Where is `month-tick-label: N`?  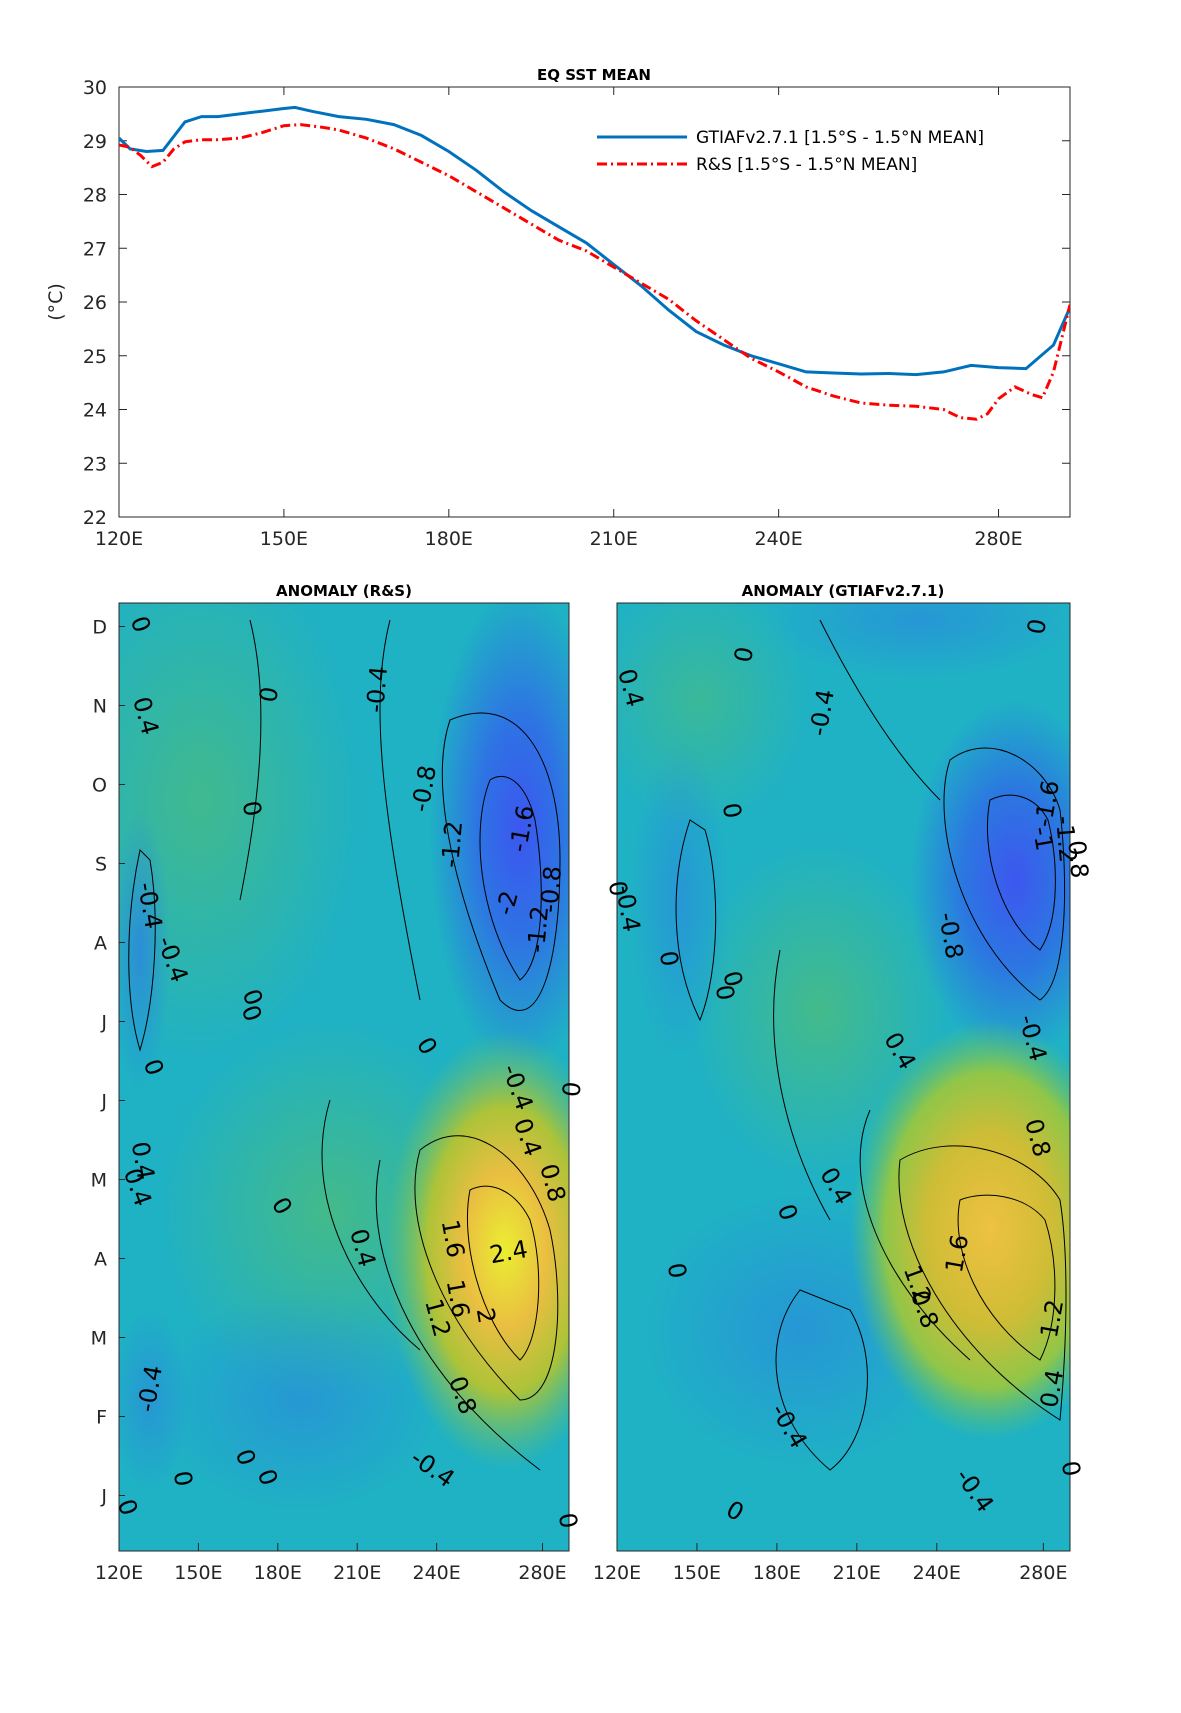 month-tick-label: N is located at coordinates (100, 707).